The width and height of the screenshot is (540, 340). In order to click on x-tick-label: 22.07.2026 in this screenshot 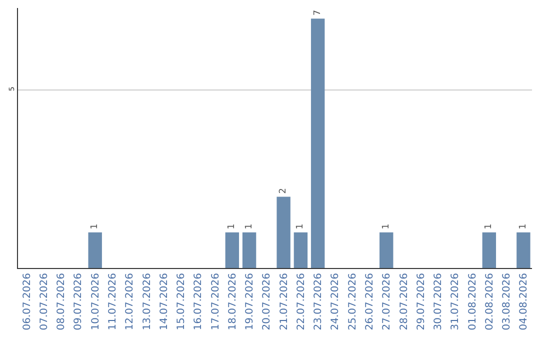, I will do `click(301, 301)`.